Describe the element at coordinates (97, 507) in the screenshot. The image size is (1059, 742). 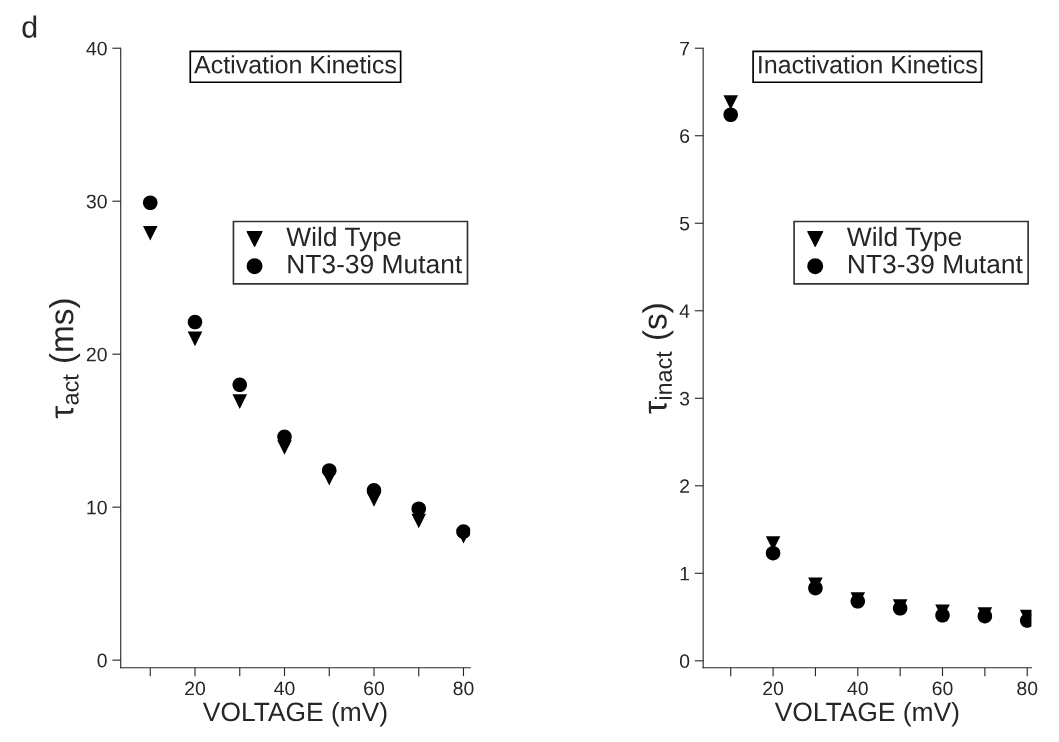
I see `y-tick-label: 10` at that location.